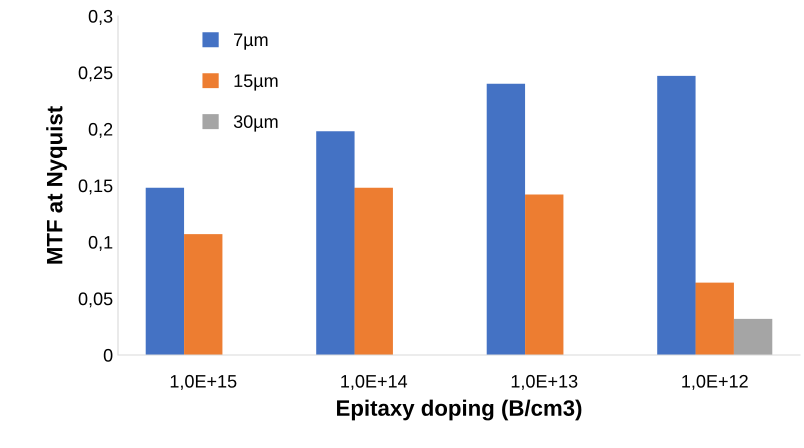  What do you see at coordinates (100, 243) in the screenshot?
I see `y-tick-label: 0,1` at bounding box center [100, 243].